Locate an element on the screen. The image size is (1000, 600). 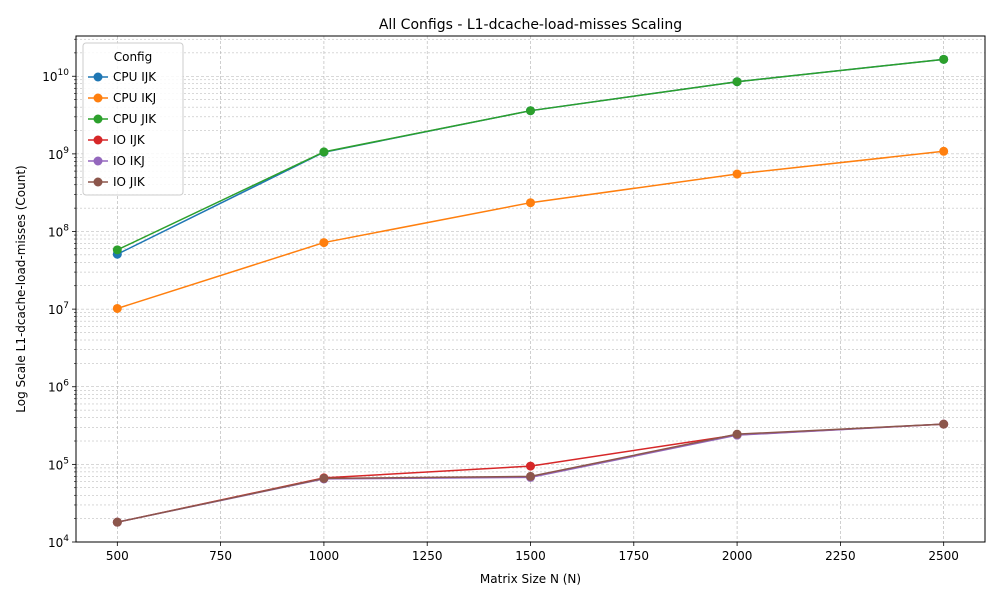
x-tick-label: 2250 is located at coordinates (840, 556).